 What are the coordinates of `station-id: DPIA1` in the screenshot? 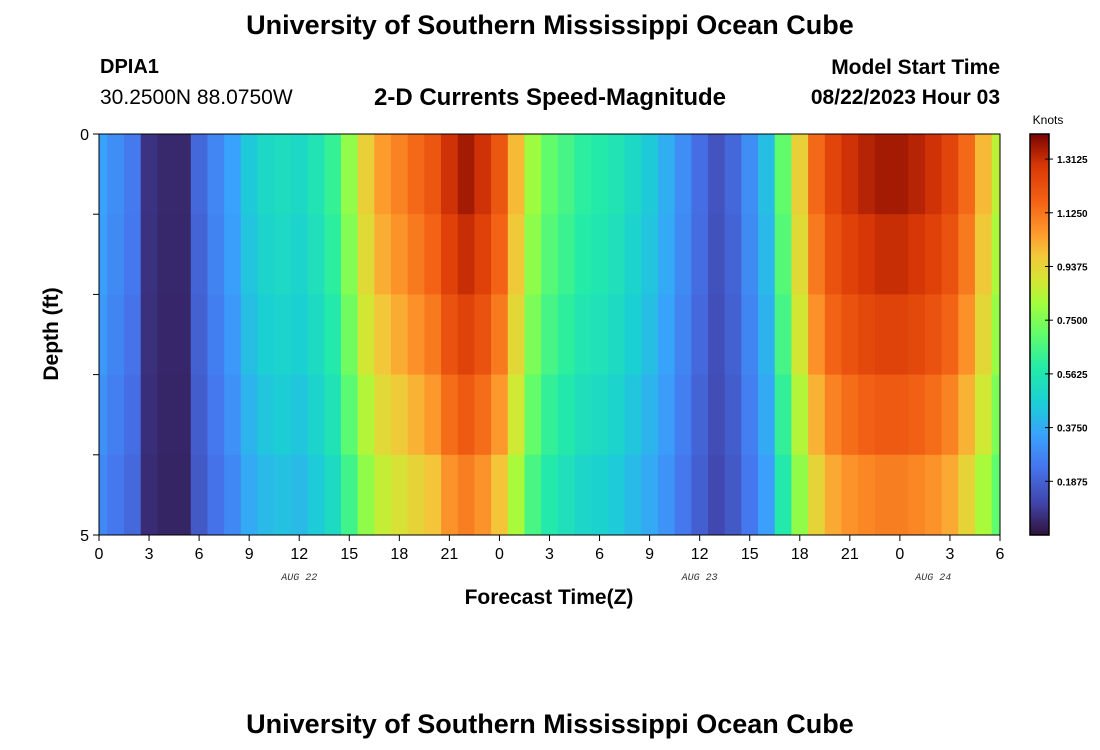 It's located at (129, 67).